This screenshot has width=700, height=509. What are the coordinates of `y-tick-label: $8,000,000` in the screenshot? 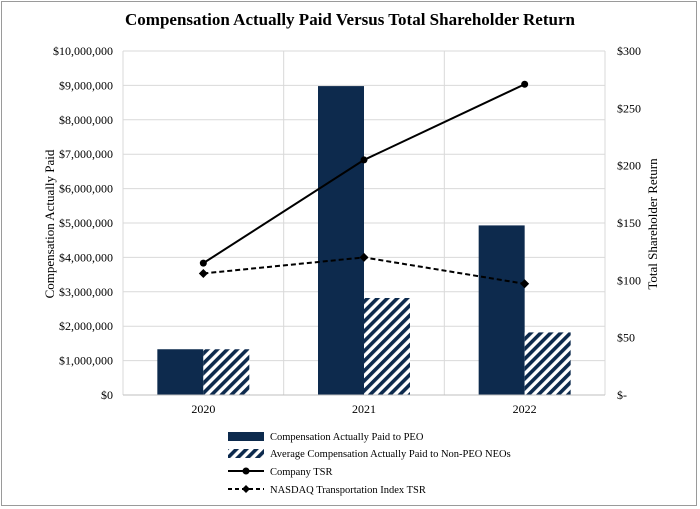 It's located at (86, 120).